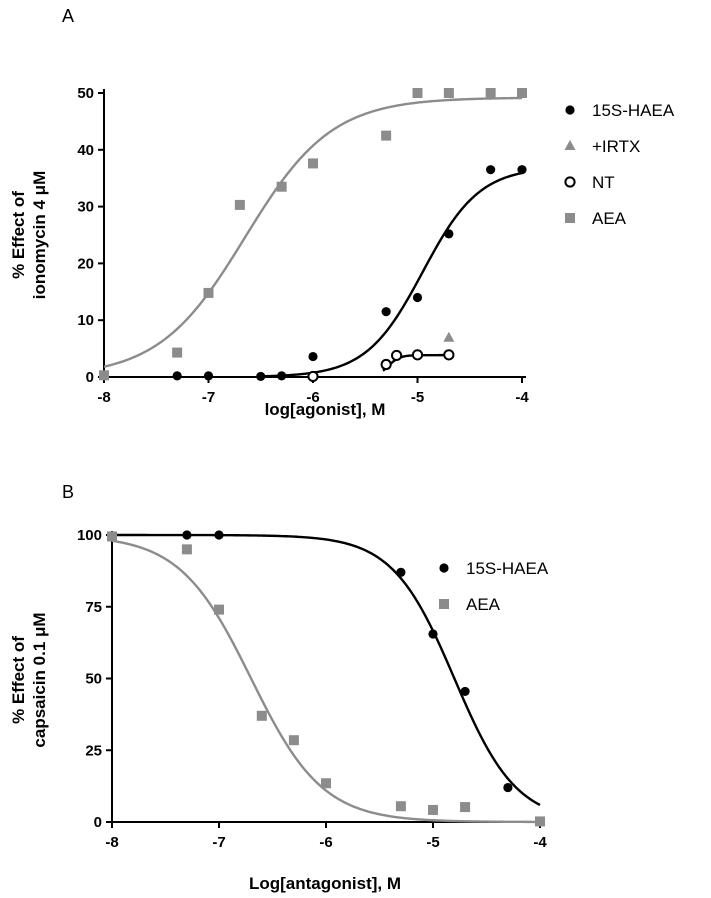 This screenshot has width=711, height=898. What do you see at coordinates (85, 93) in the screenshot?
I see `panel-a-y-tick-label: 50` at bounding box center [85, 93].